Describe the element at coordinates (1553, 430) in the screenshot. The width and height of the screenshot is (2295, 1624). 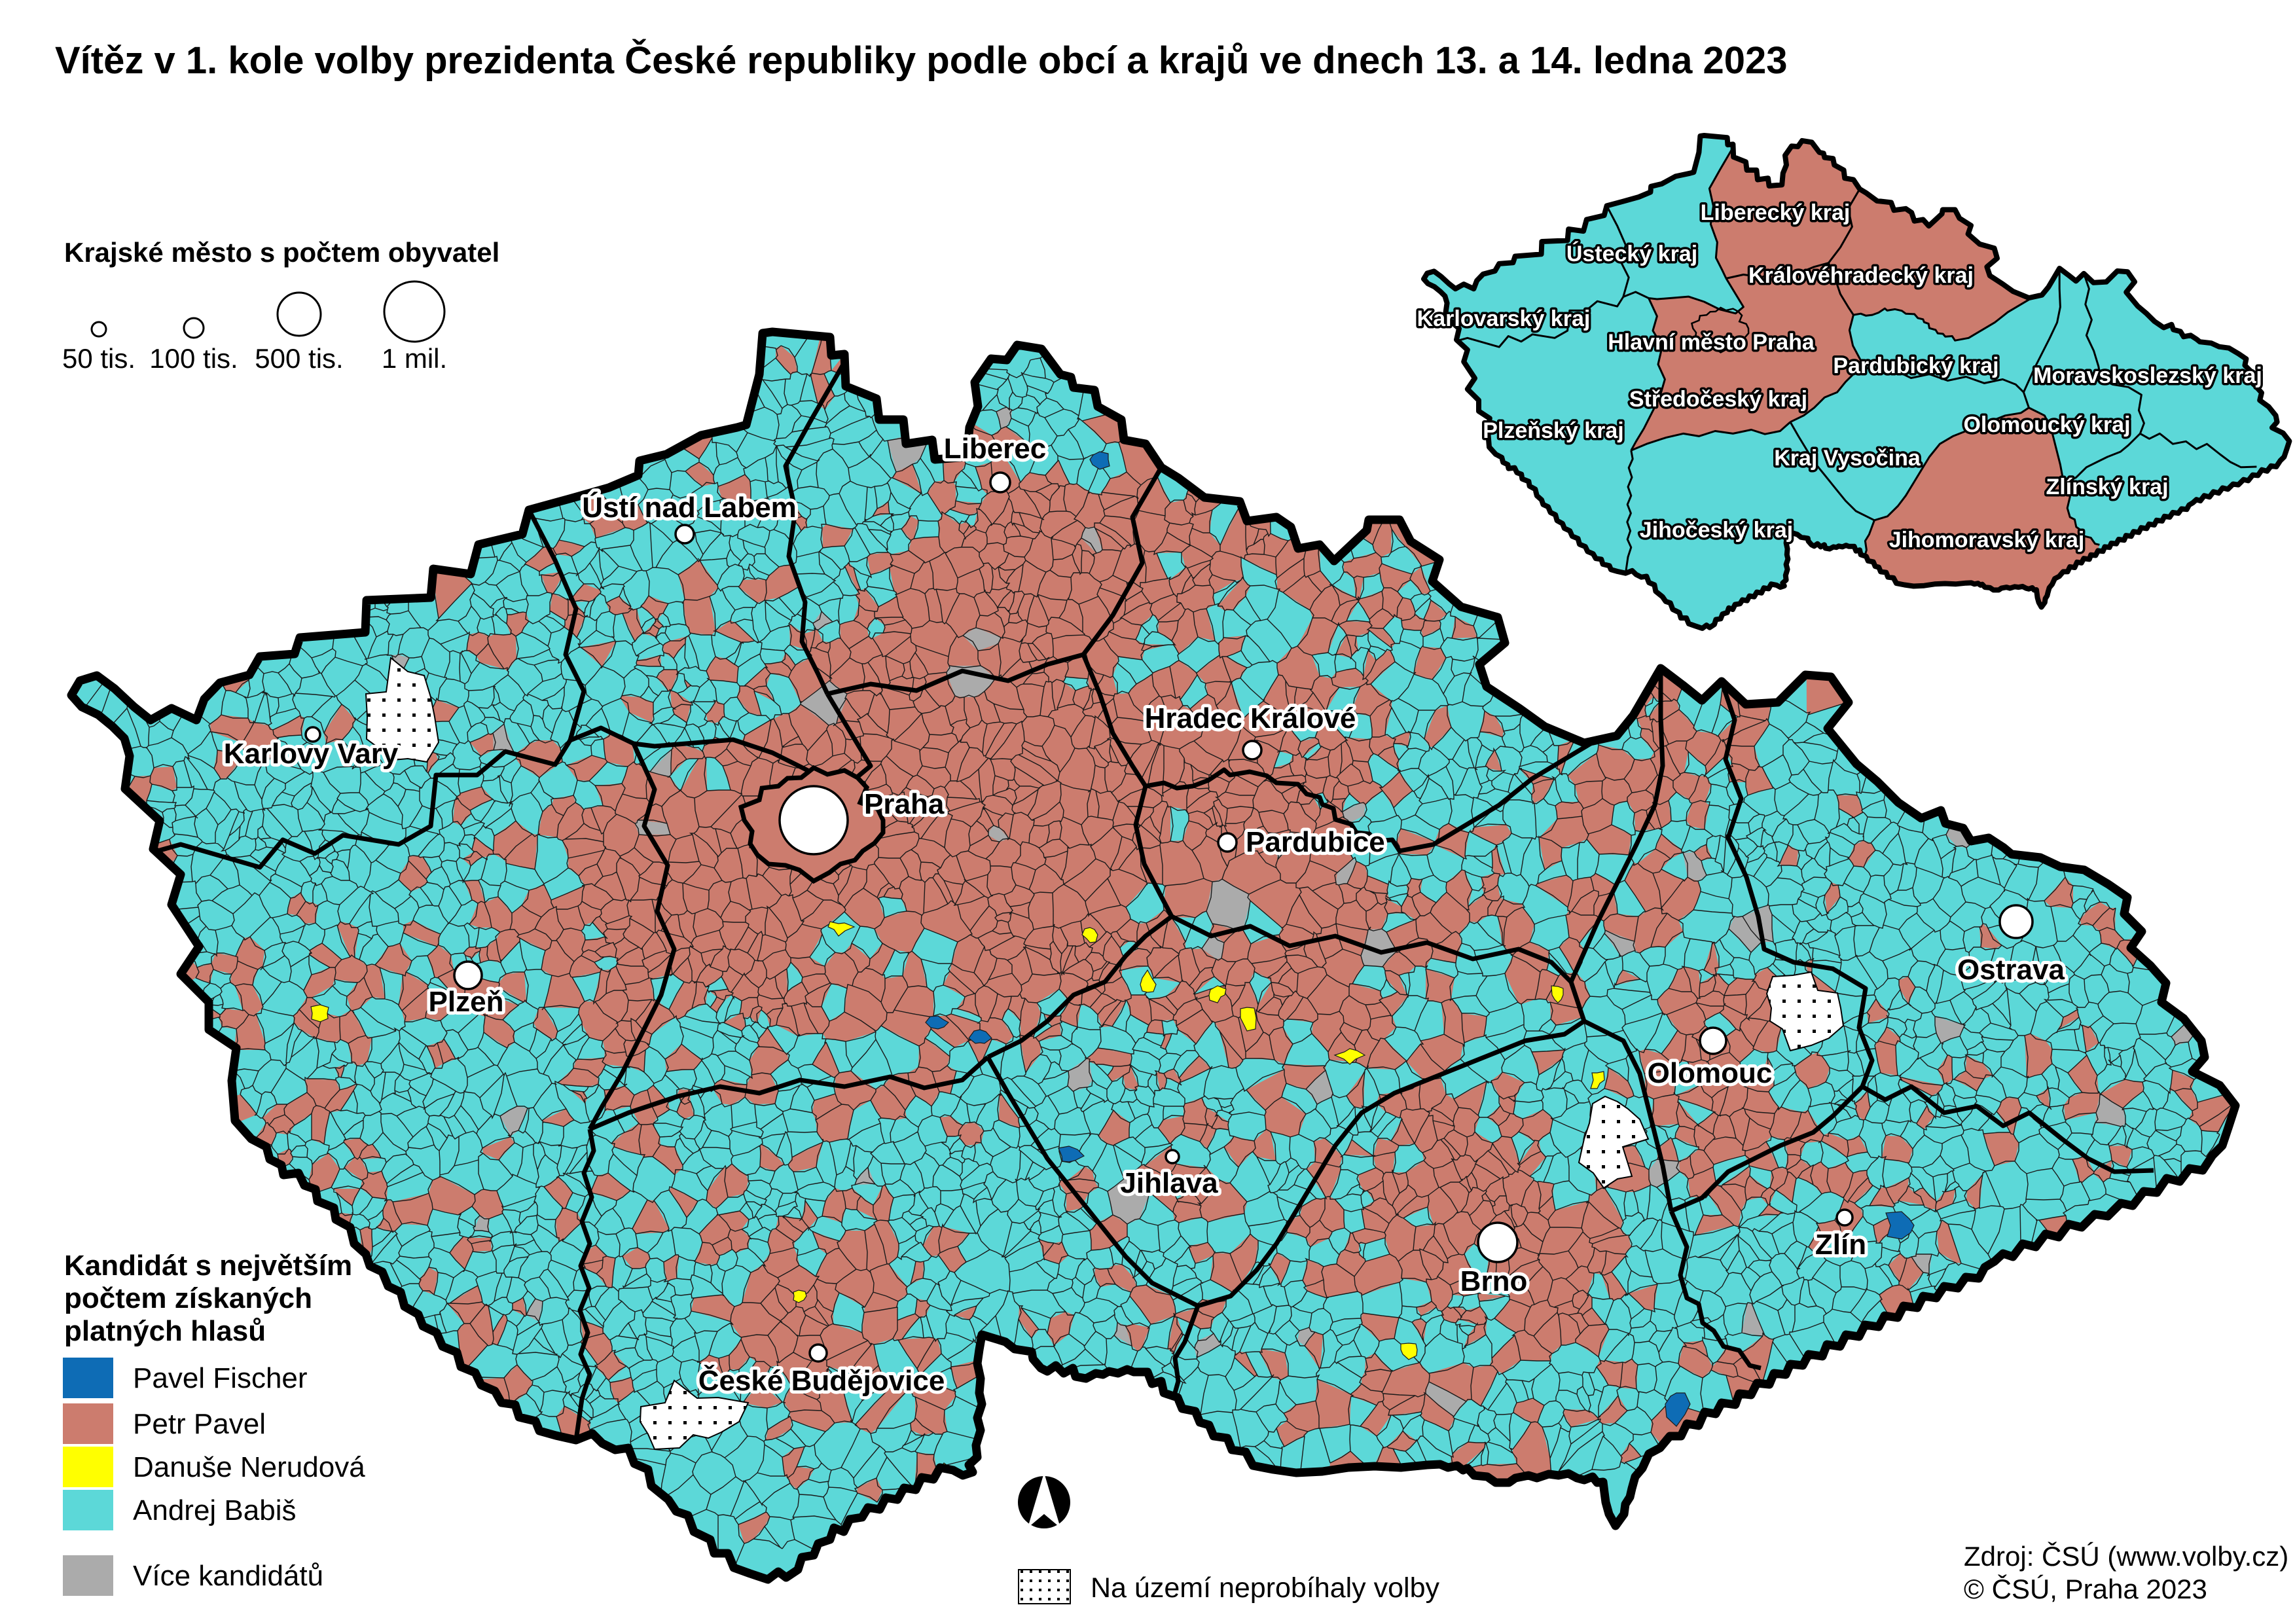
I see `svg-text: Plzeňský kraj` at that location.